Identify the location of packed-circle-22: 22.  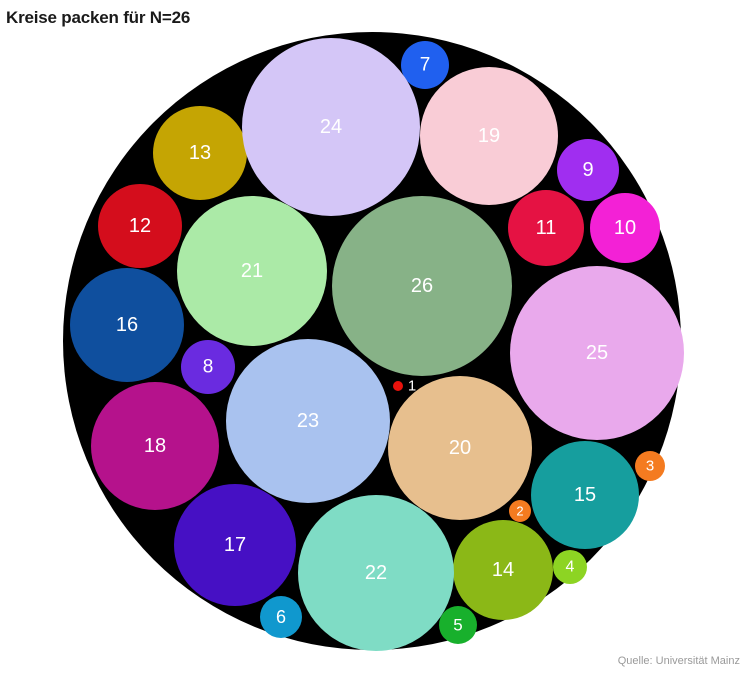
(376, 573).